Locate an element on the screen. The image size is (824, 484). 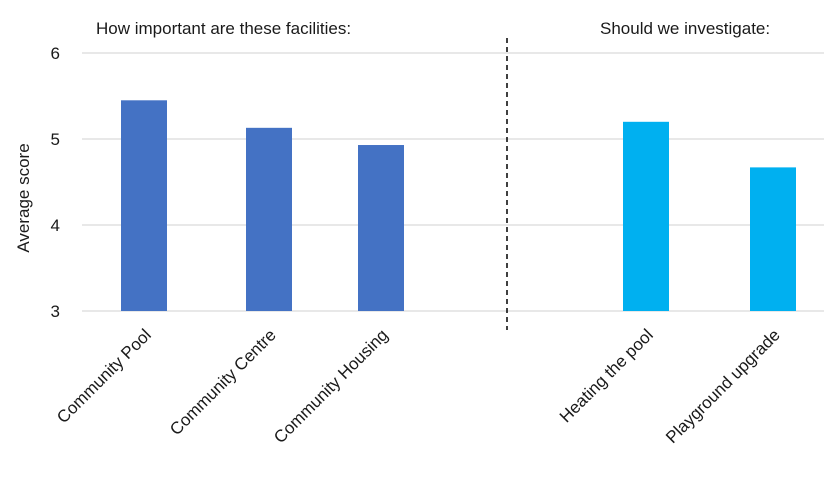
group-title-facilities: How important are these facilities: is located at coordinates (223, 28).